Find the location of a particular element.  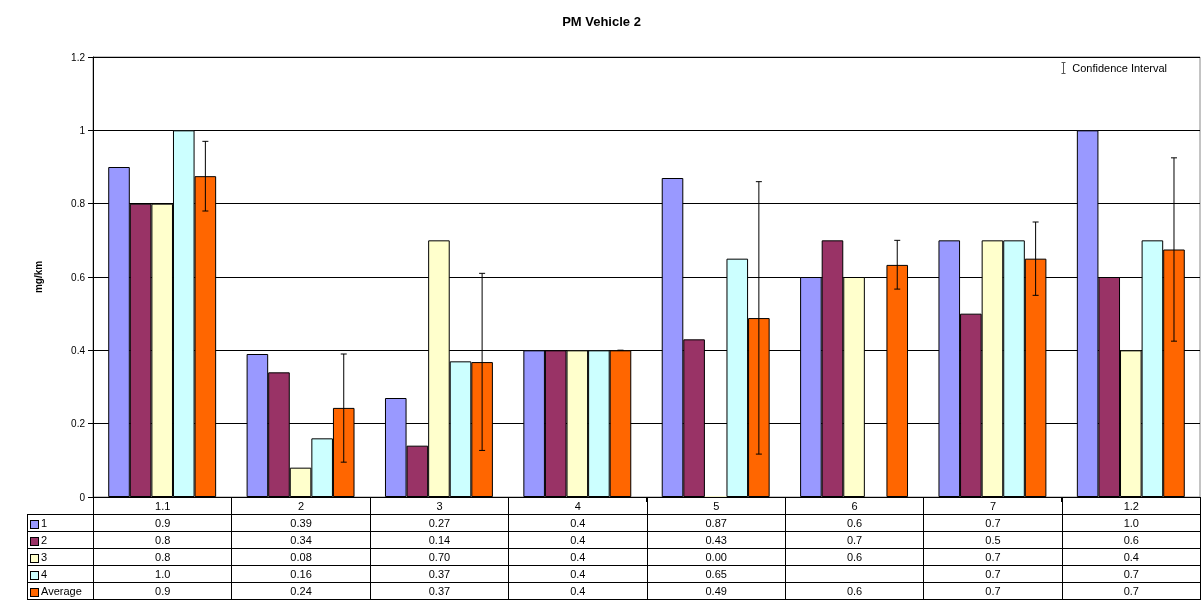

x-tick-label: 2 is located at coordinates (301, 506).